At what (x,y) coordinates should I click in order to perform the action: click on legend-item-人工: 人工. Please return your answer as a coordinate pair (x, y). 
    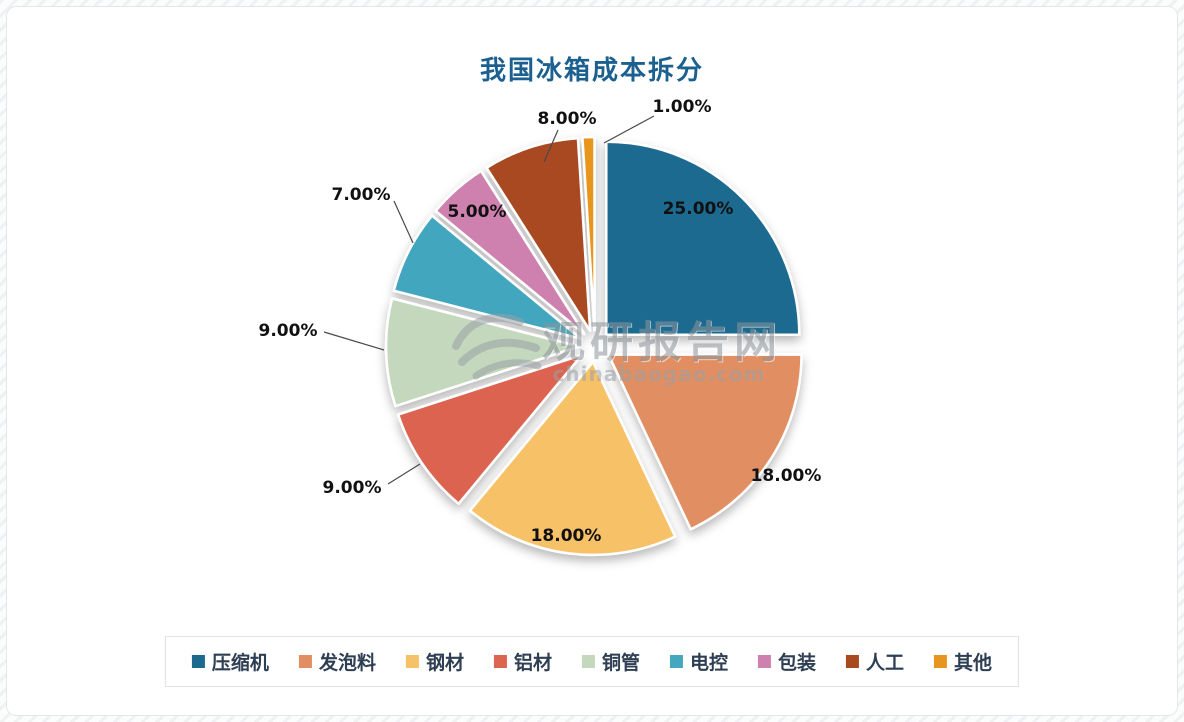
    Looking at the image, I should click on (875, 661).